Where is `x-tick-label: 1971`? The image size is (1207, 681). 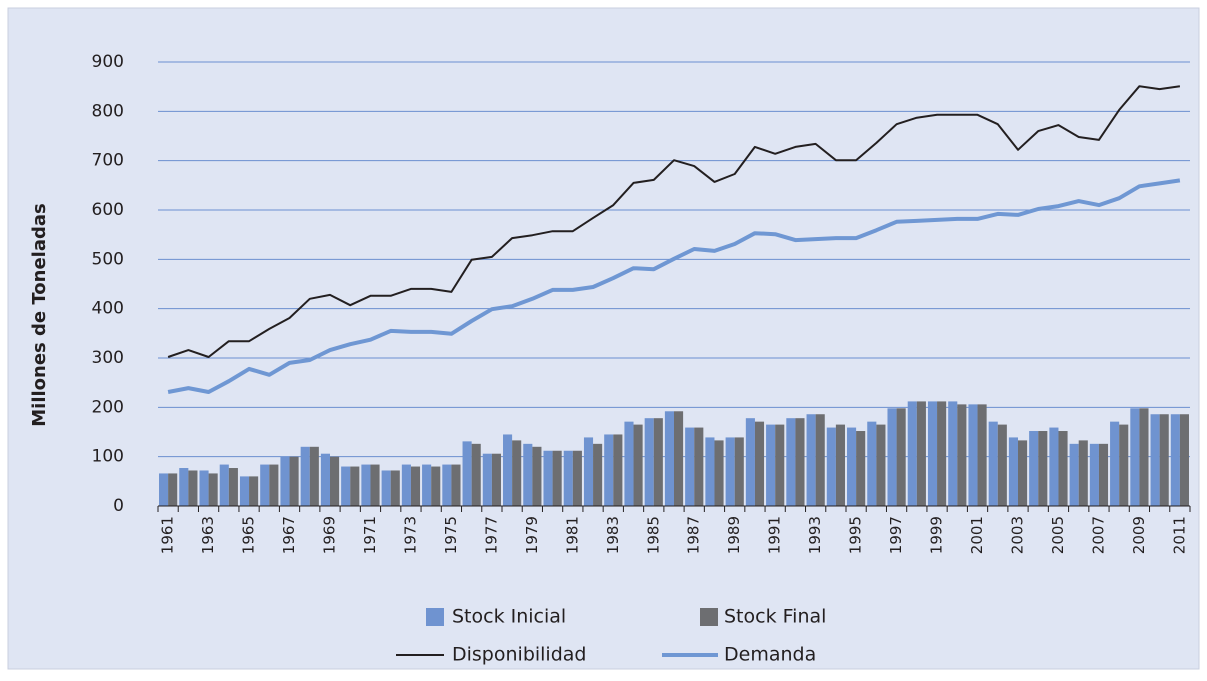 x-tick-label: 1971 is located at coordinates (370, 535).